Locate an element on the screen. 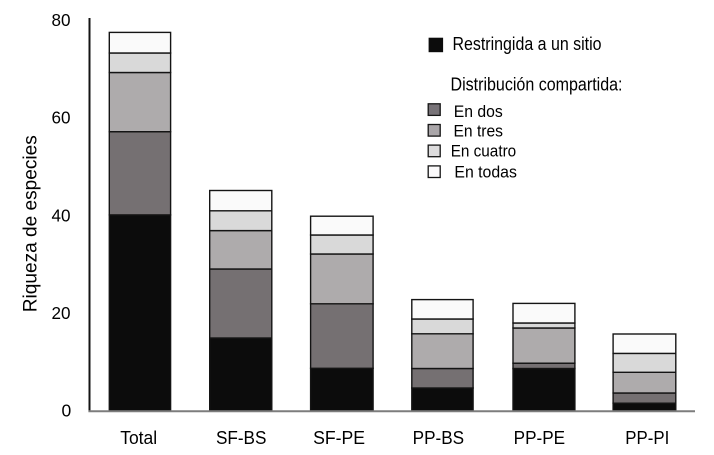 The width and height of the screenshot is (714, 455). svg-text: SF-BS is located at coordinates (241, 438).